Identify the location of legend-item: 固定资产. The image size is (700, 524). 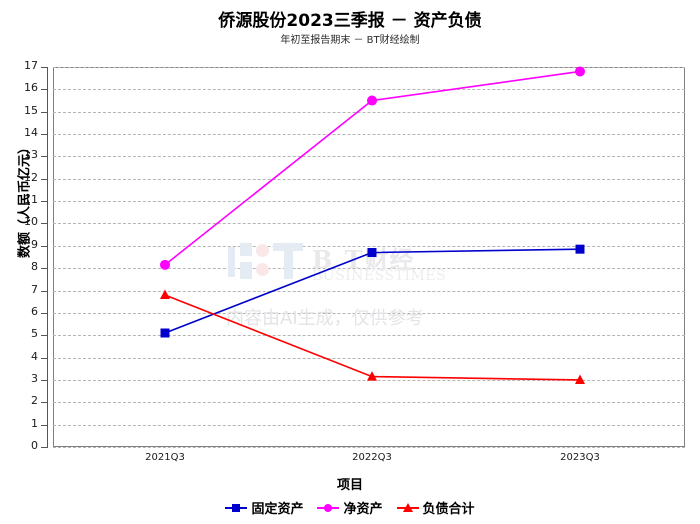
(264, 507).